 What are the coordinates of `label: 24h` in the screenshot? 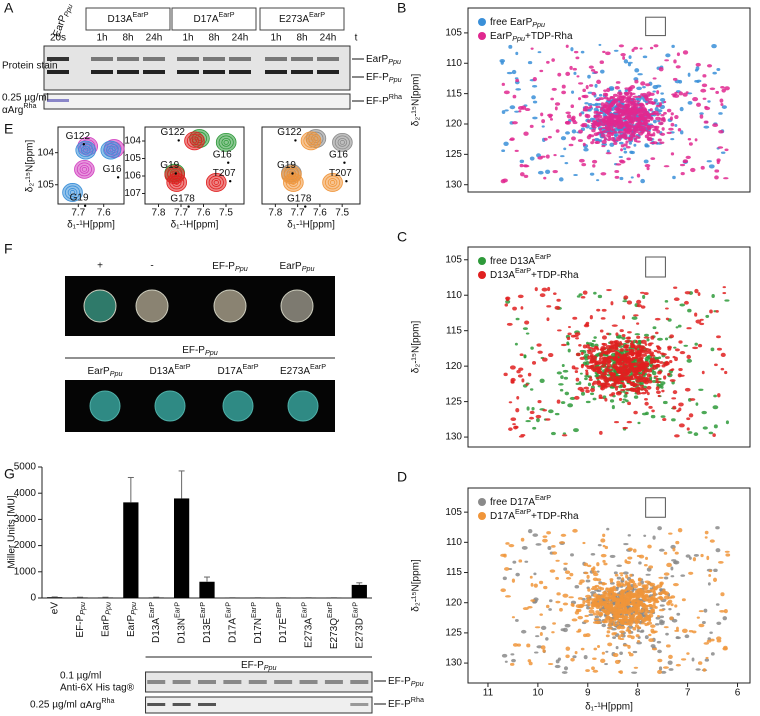 It's located at (154, 38).